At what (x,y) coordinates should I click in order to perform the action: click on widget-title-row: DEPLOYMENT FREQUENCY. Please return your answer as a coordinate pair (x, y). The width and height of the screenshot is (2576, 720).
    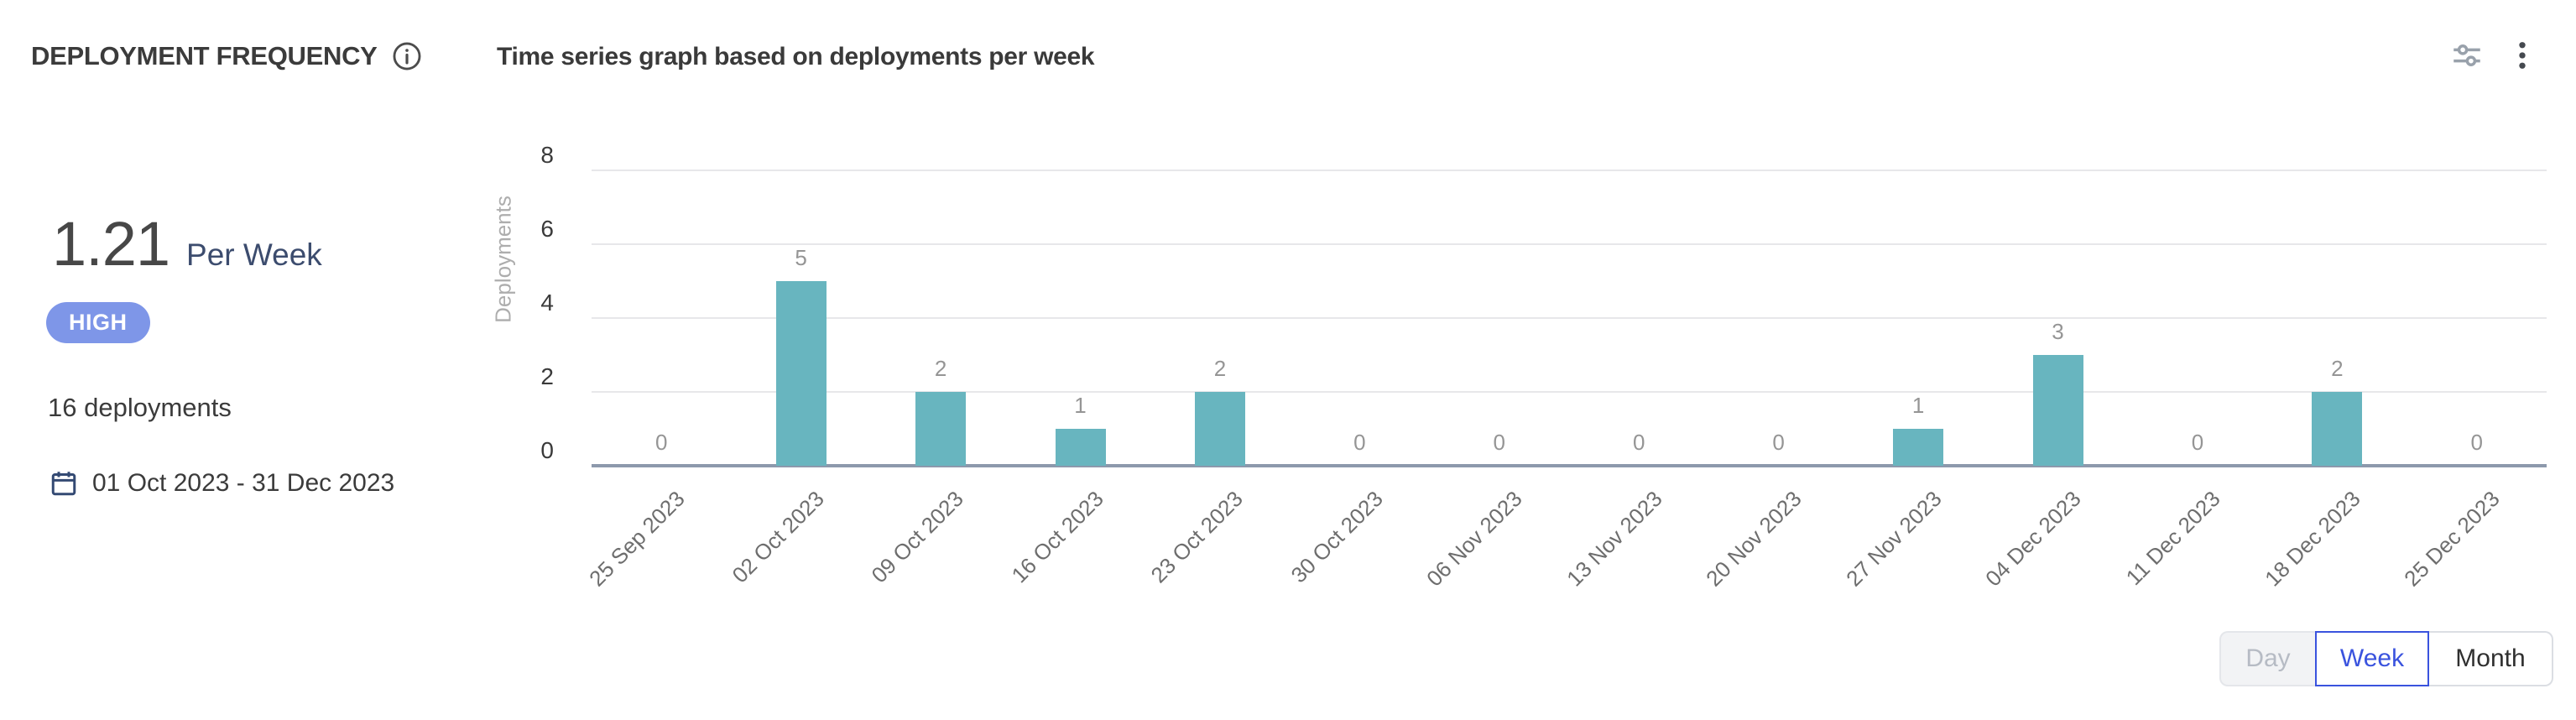
    Looking at the image, I should click on (227, 56).